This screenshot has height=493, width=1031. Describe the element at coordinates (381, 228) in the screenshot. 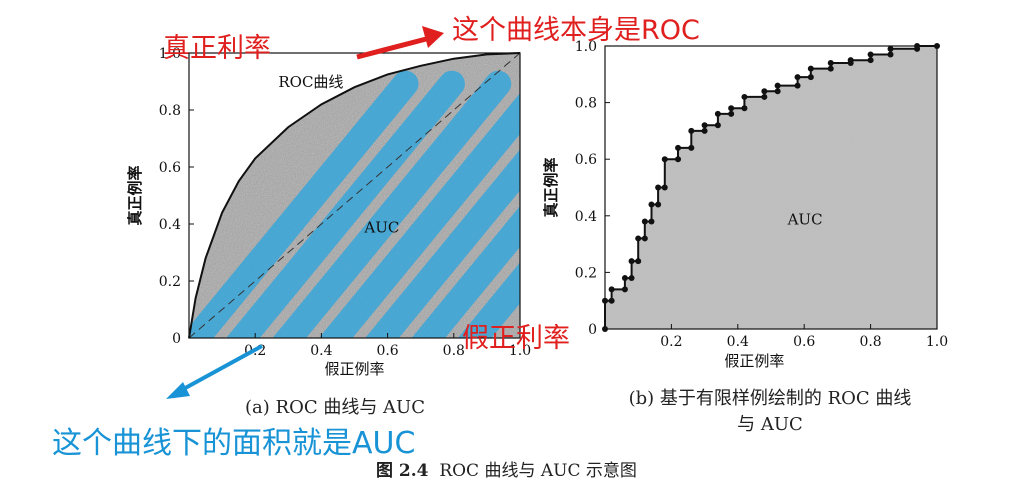

I see `auc-label-left: AUC` at that location.